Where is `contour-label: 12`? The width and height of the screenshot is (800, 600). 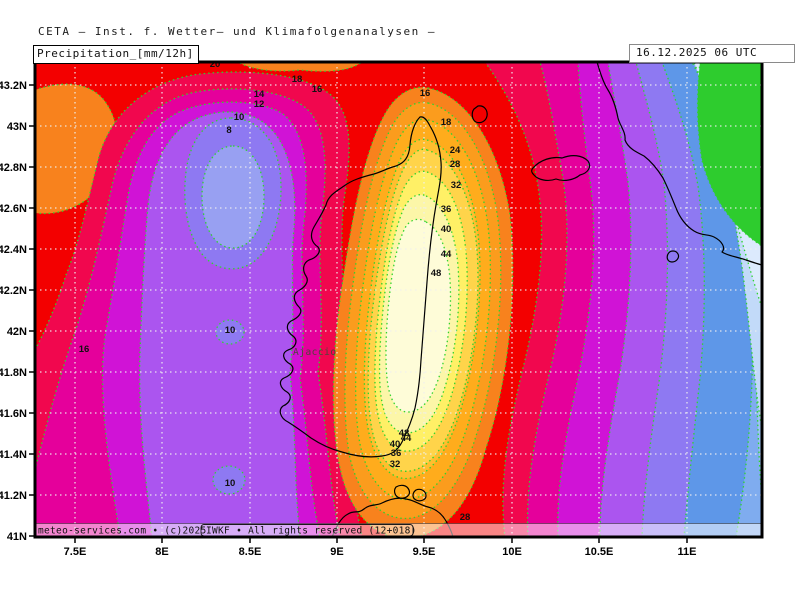
contour-label: 12 is located at coordinates (259, 104).